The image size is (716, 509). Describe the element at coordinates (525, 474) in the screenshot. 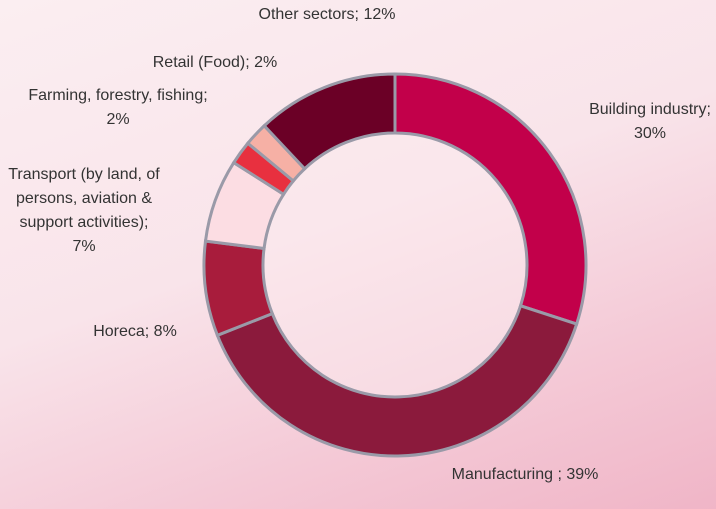

I see `data-label: Manufacturing ; 39%` at that location.